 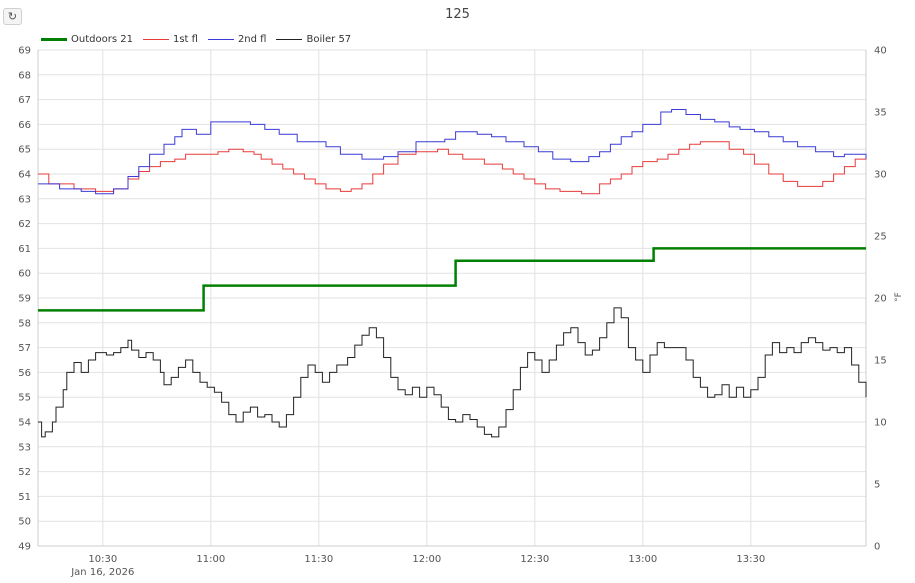 What do you see at coordinates (24, 447) in the screenshot?
I see `y-tick-label: 53` at bounding box center [24, 447].